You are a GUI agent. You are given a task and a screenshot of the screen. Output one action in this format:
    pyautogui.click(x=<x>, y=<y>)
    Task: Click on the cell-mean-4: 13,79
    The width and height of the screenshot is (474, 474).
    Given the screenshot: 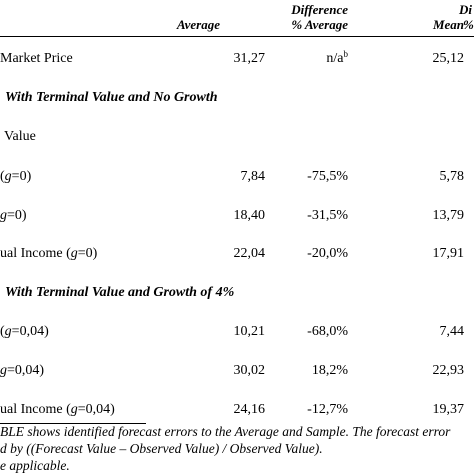 What is the action you would take?
    pyautogui.click(x=448, y=215)
    